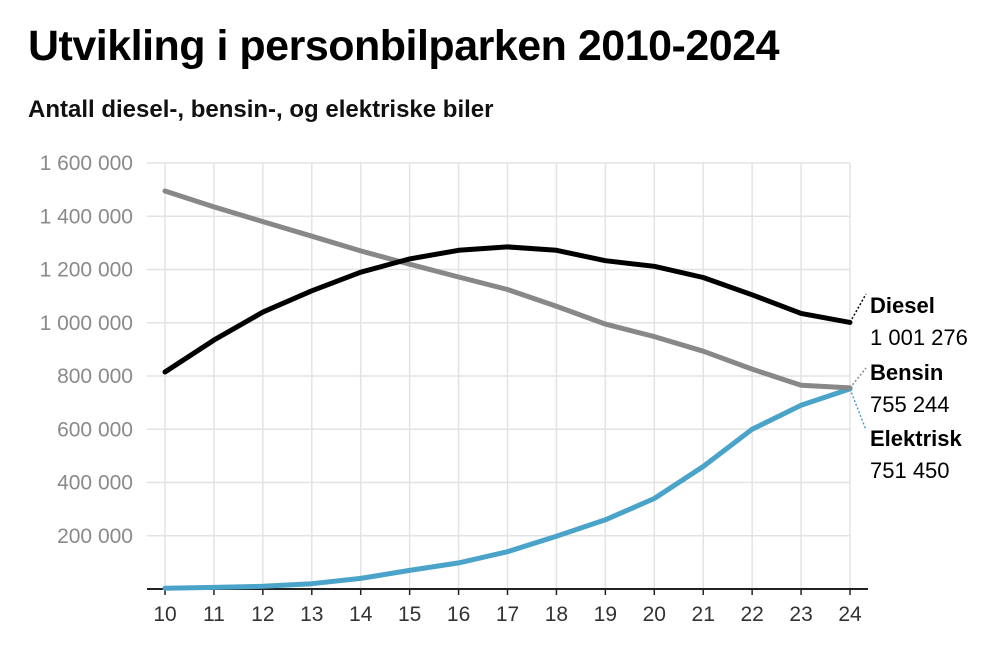 This screenshot has height=655, width=1000. Describe the element at coordinates (507, 614) in the screenshot. I see `x-tick-label: 17` at that location.